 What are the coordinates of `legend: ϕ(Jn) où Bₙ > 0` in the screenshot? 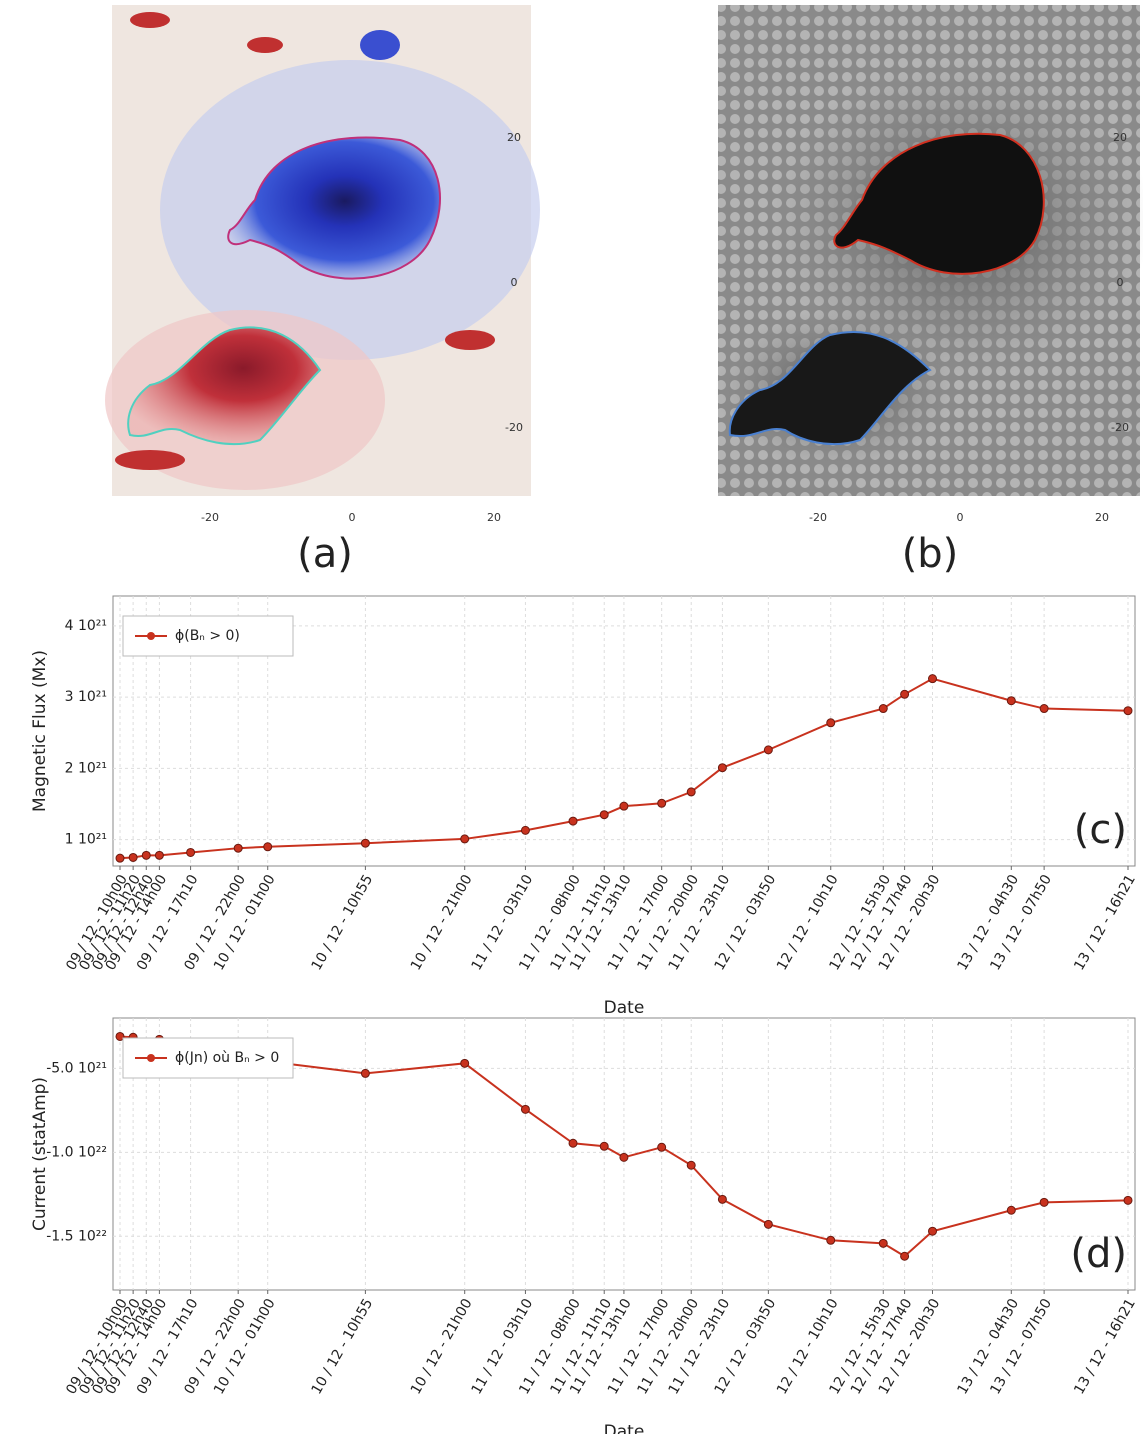 It's located at (208, 1058).